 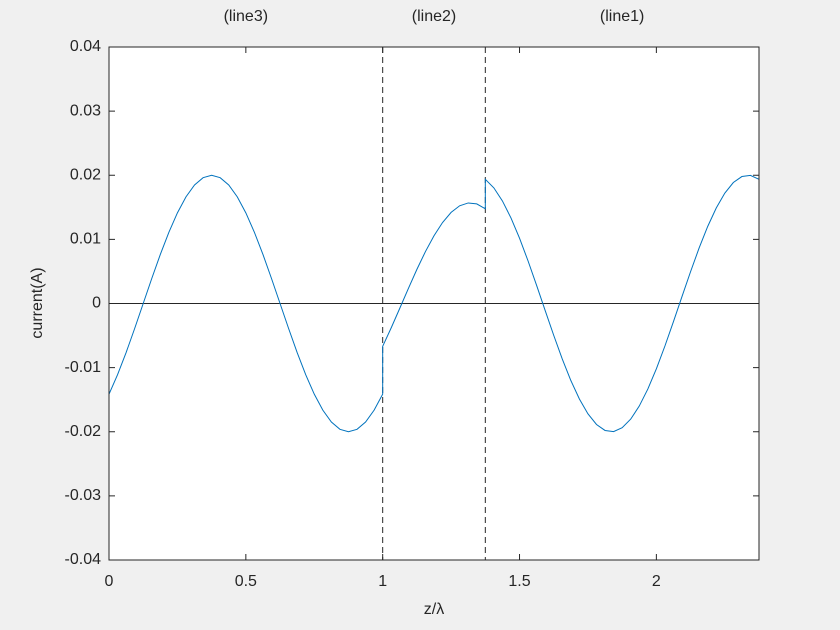 What do you see at coordinates (85, 239) in the screenshot?
I see `y-tick-label: 0.01` at bounding box center [85, 239].